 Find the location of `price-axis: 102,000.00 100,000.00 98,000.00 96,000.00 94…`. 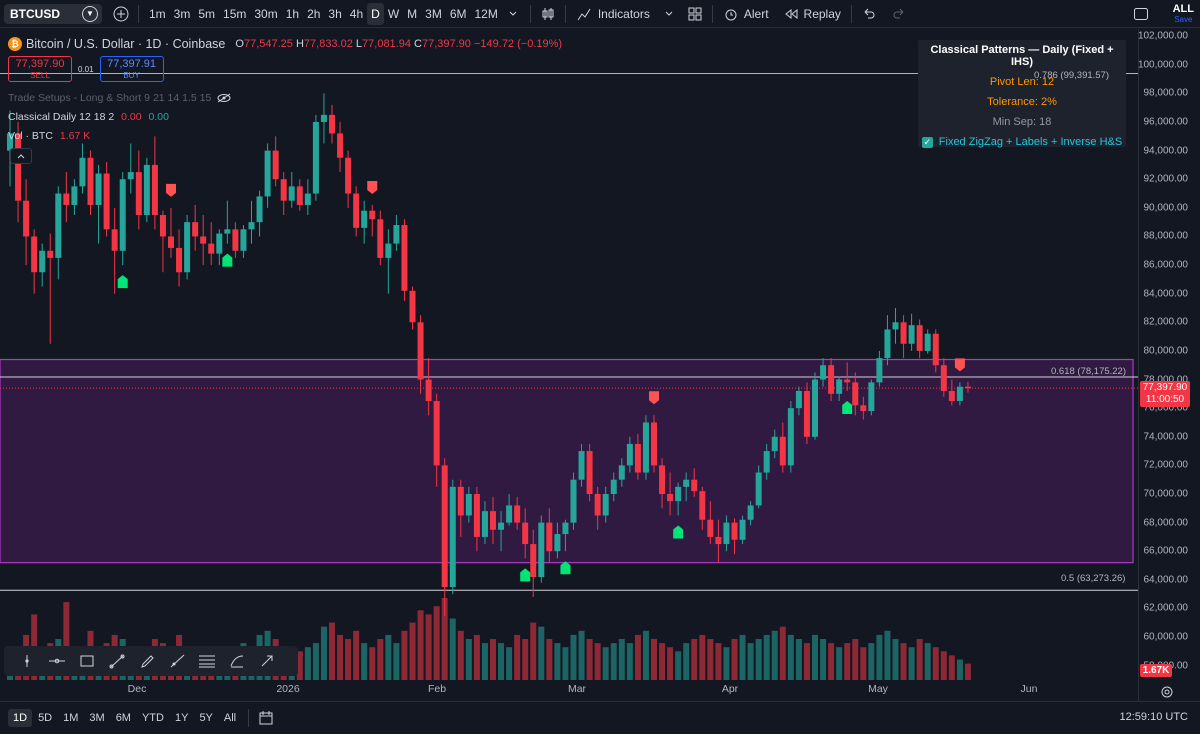

price-axis: 102,000.00 100,000.00 98,000.00 96,000.00 94… is located at coordinates (1169, 365).